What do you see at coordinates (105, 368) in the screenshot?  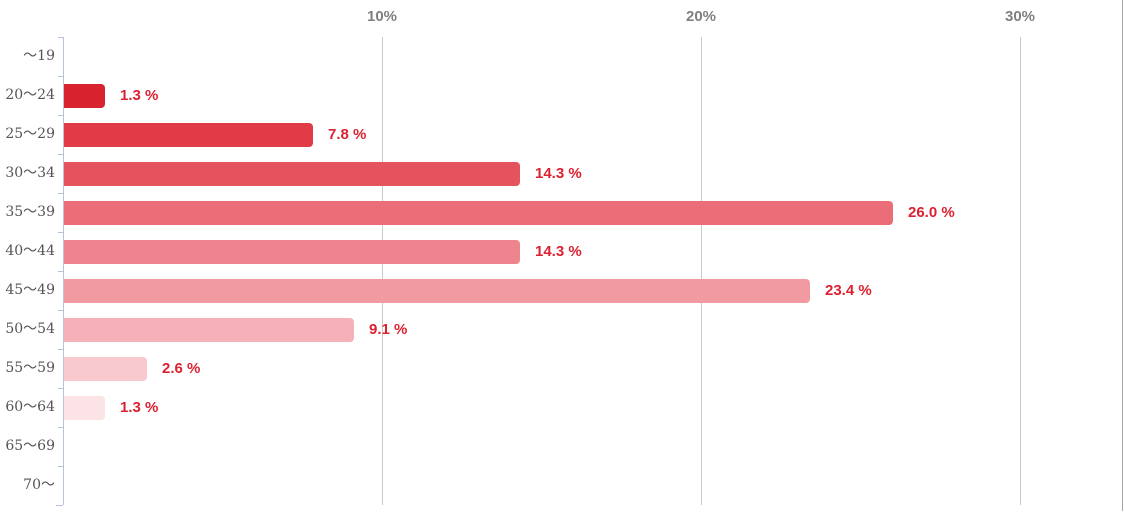 I see `bar-55〜59` at bounding box center [105, 368].